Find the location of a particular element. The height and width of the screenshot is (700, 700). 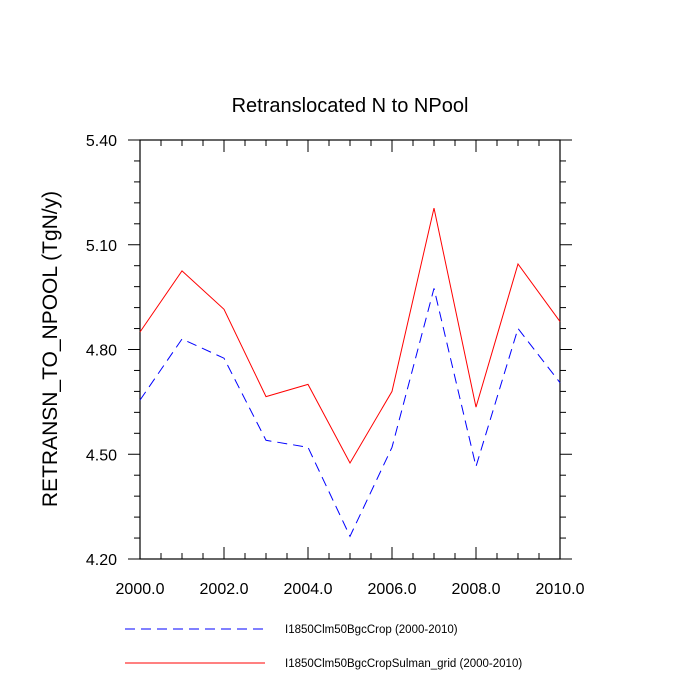

y-tick-label: 4.20 is located at coordinates (101, 560).